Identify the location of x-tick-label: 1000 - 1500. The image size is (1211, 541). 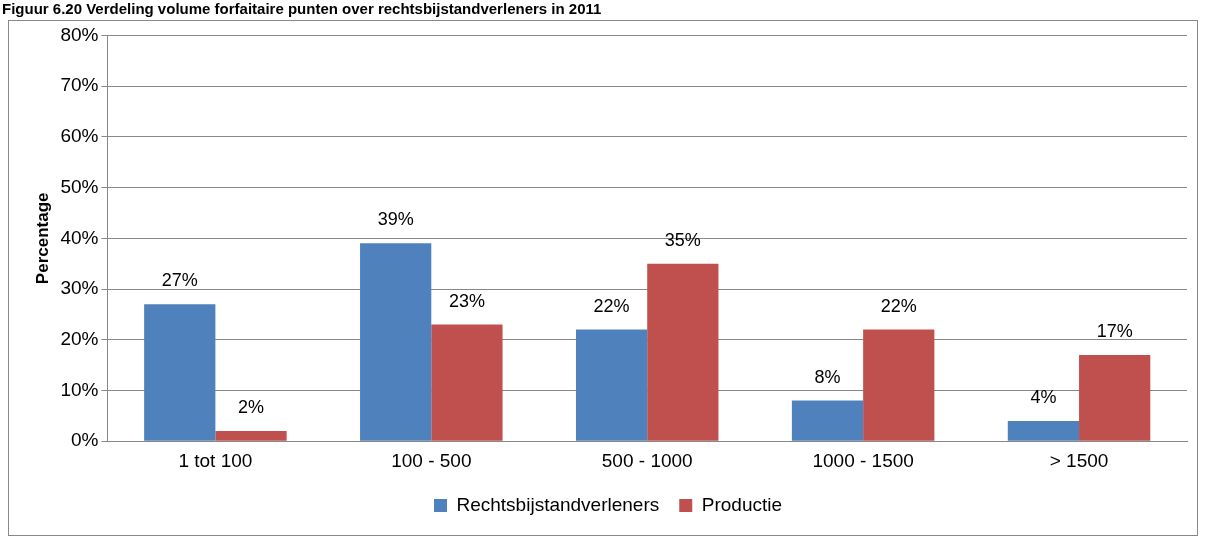
(863, 460).